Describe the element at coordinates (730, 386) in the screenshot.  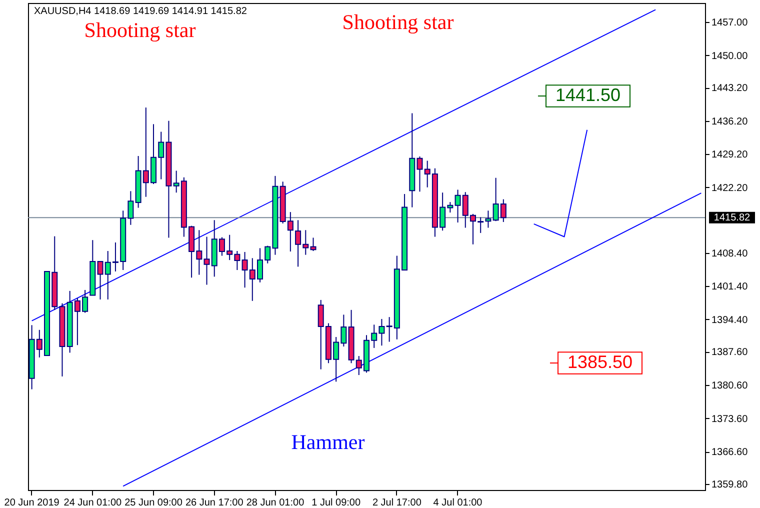
I see `y-tick-label: 1380.60` at that location.